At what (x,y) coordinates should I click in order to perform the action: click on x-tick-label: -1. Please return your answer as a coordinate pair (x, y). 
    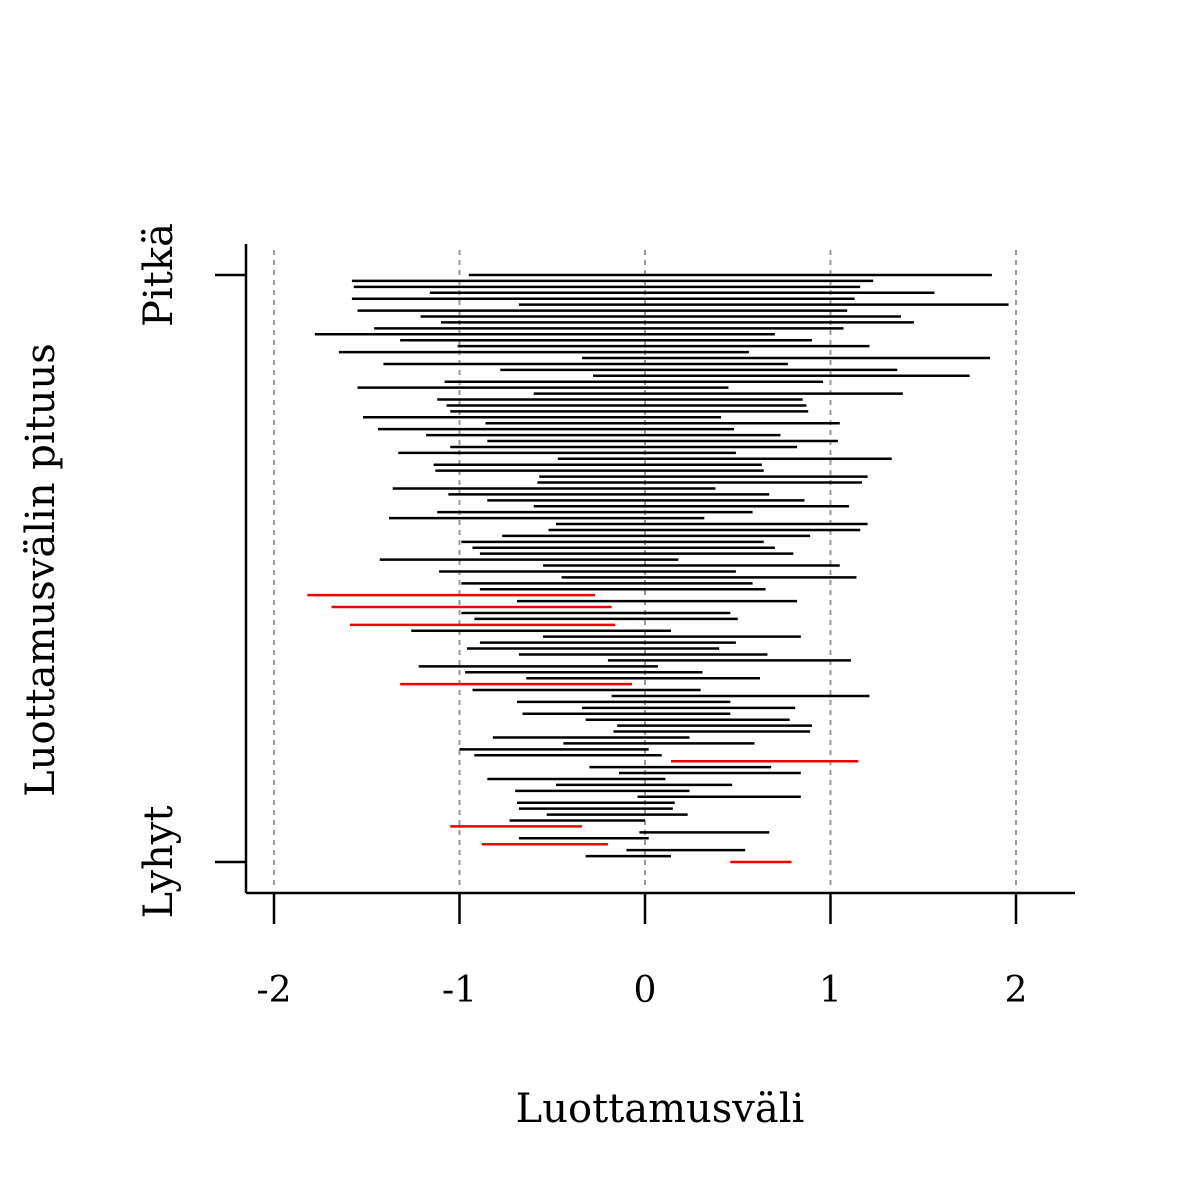
    Looking at the image, I should click on (459, 990).